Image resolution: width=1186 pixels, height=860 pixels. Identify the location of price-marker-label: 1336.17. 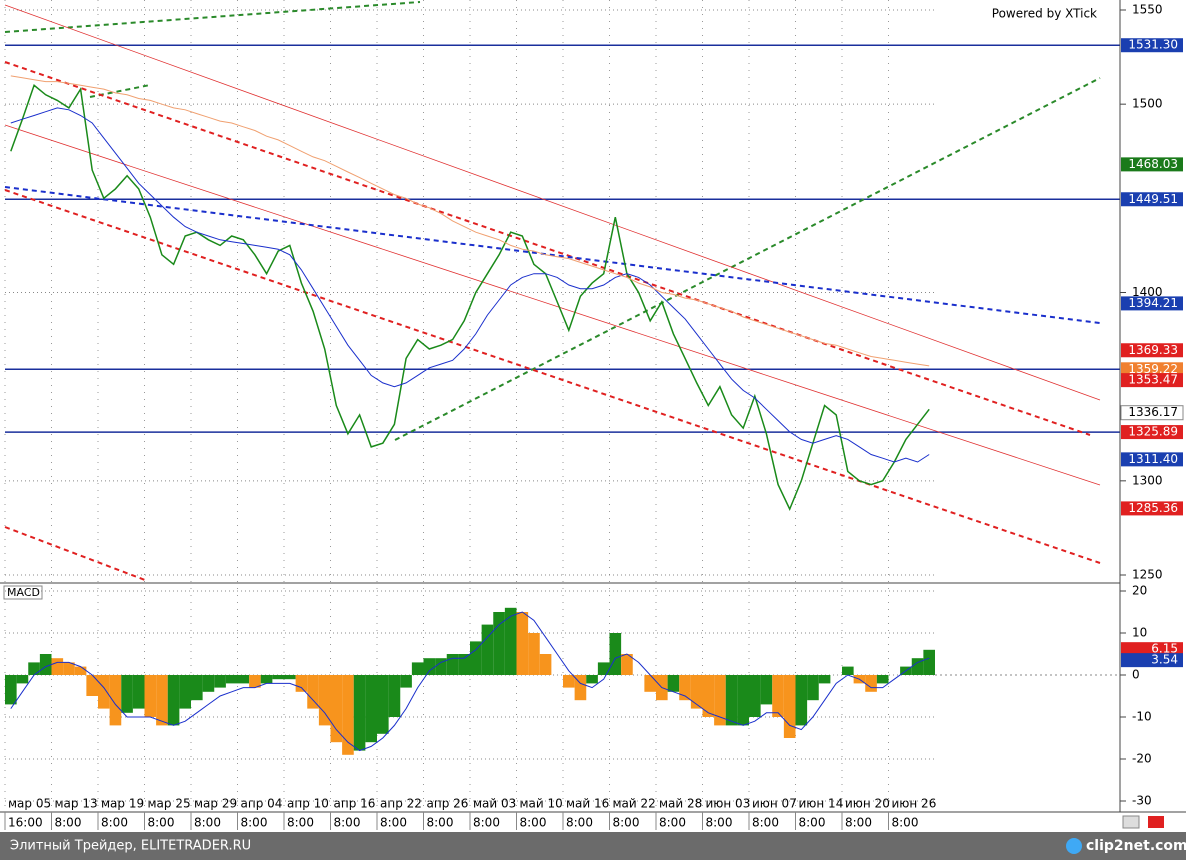
(1153, 412).